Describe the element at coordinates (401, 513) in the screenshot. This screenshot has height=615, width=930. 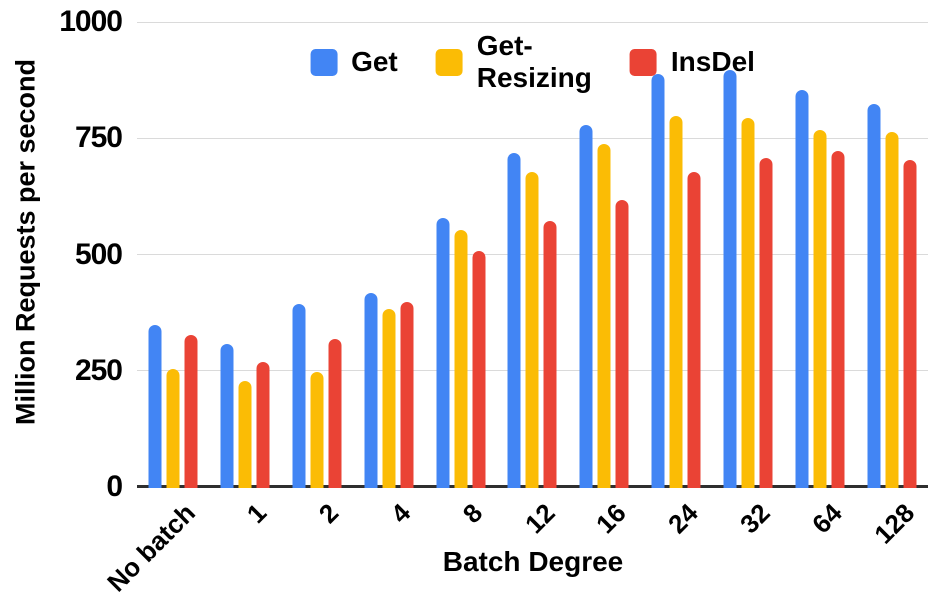
I see `x-tick-label-4: 4` at that location.